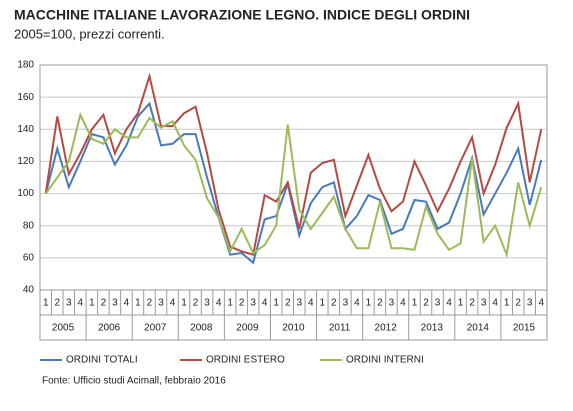  Describe the element at coordinates (432, 328) in the screenshot. I see `year-label: 2013` at that location.